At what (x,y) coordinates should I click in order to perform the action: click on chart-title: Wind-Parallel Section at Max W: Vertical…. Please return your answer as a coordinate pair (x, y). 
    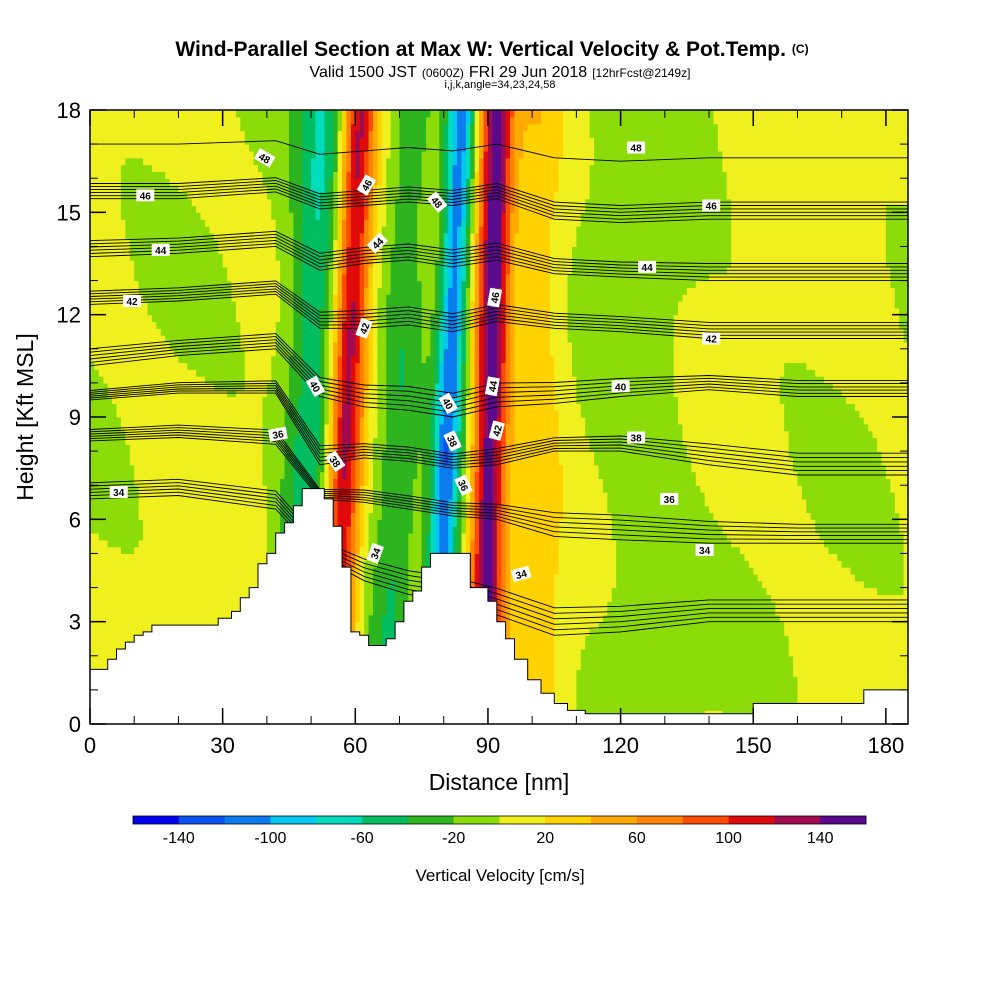
    Looking at the image, I should click on (491, 49).